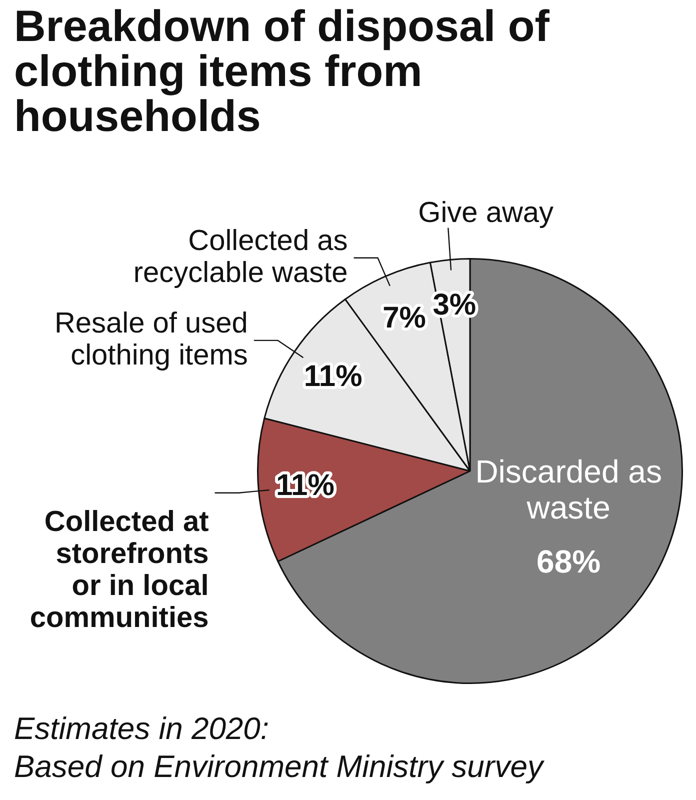  What do you see at coordinates (120, 570) in the screenshot?
I see `slice-label: Collected at storefronts or in local communities` at bounding box center [120, 570].